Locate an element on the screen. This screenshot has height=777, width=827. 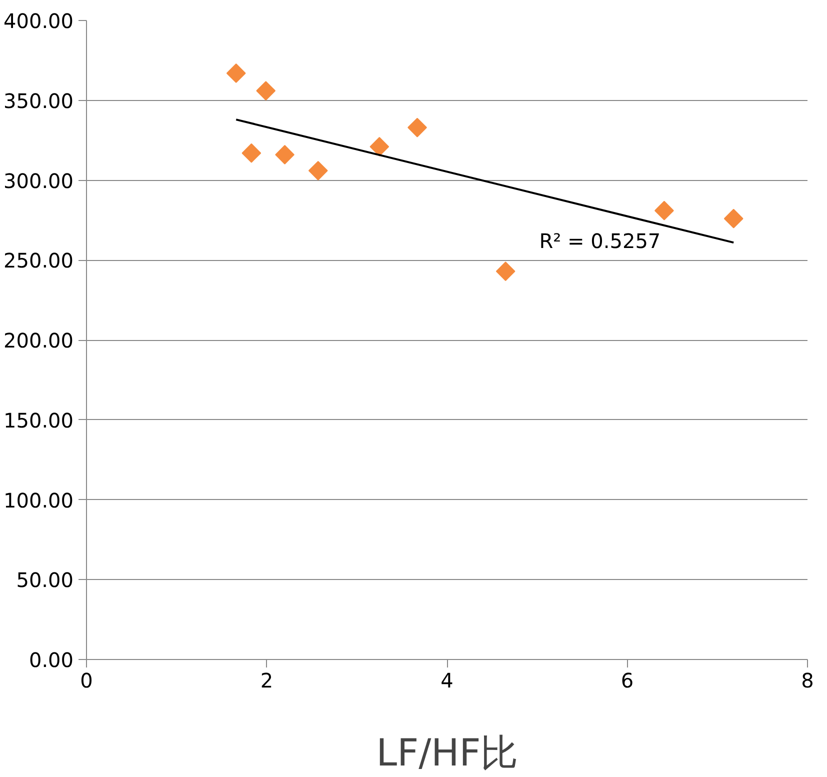
y-tick-label: 350.00 is located at coordinates (39, 100).